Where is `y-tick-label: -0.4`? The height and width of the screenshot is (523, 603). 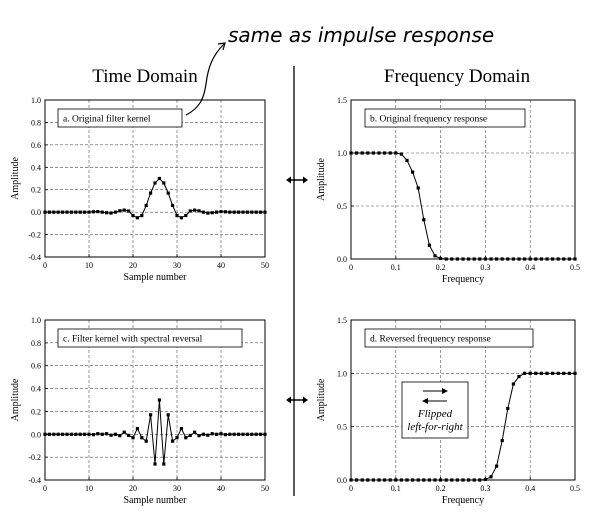
y-tick-label: -0.4 is located at coordinates (34, 480).